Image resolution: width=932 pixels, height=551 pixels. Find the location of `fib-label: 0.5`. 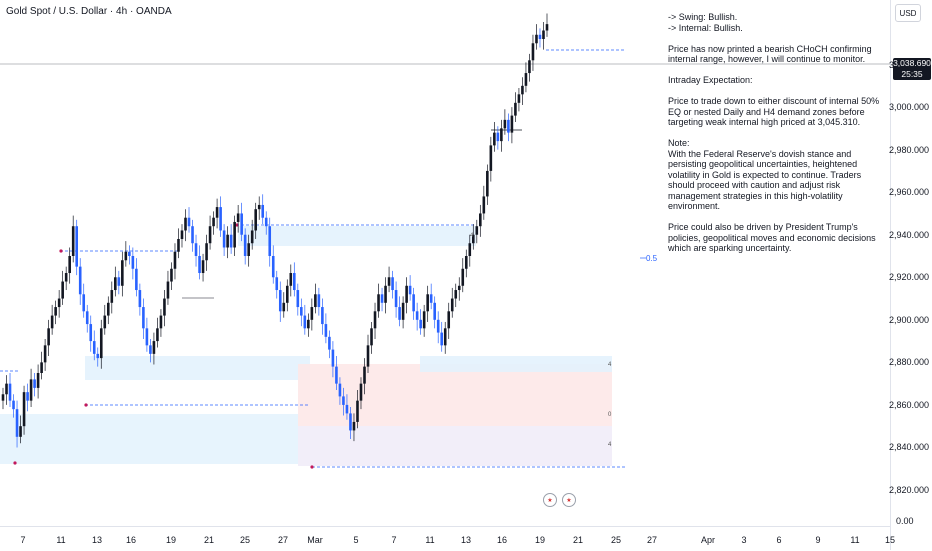

fib-label: 0.5 is located at coordinates (652, 258).